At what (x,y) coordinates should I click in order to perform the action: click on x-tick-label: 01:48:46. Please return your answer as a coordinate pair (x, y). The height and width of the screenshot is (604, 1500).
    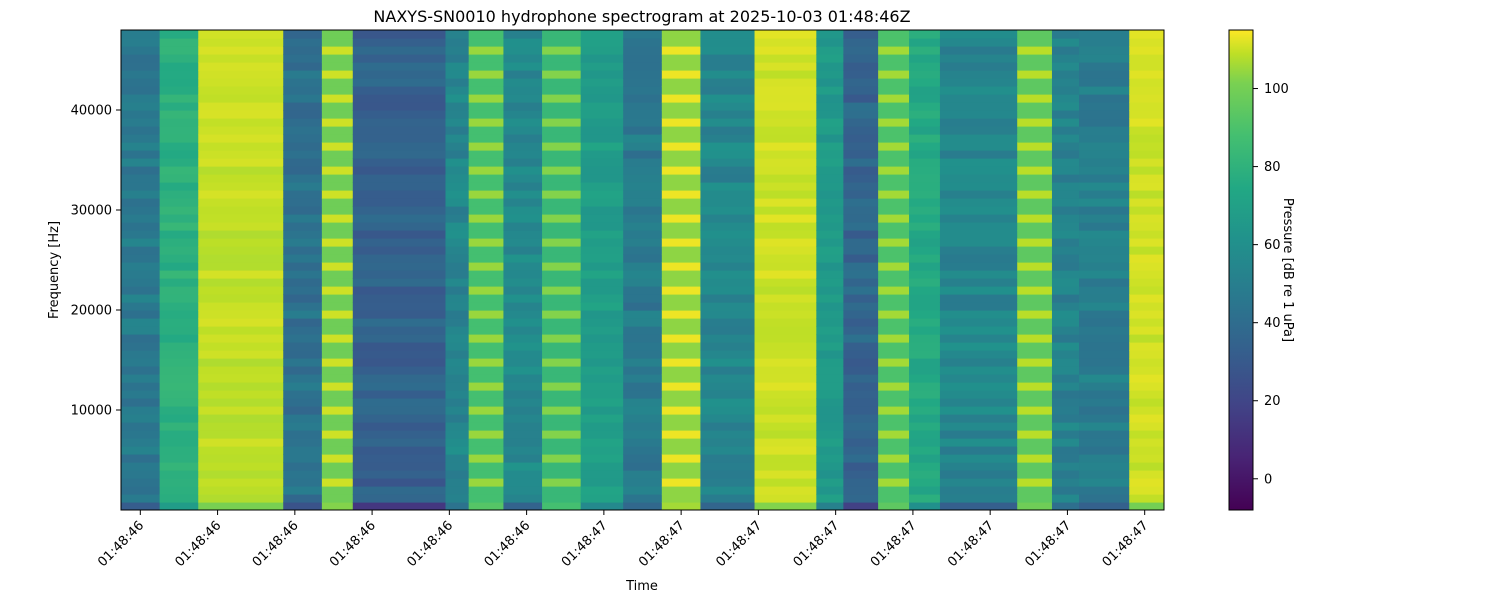
    Looking at the image, I should click on (353, 544).